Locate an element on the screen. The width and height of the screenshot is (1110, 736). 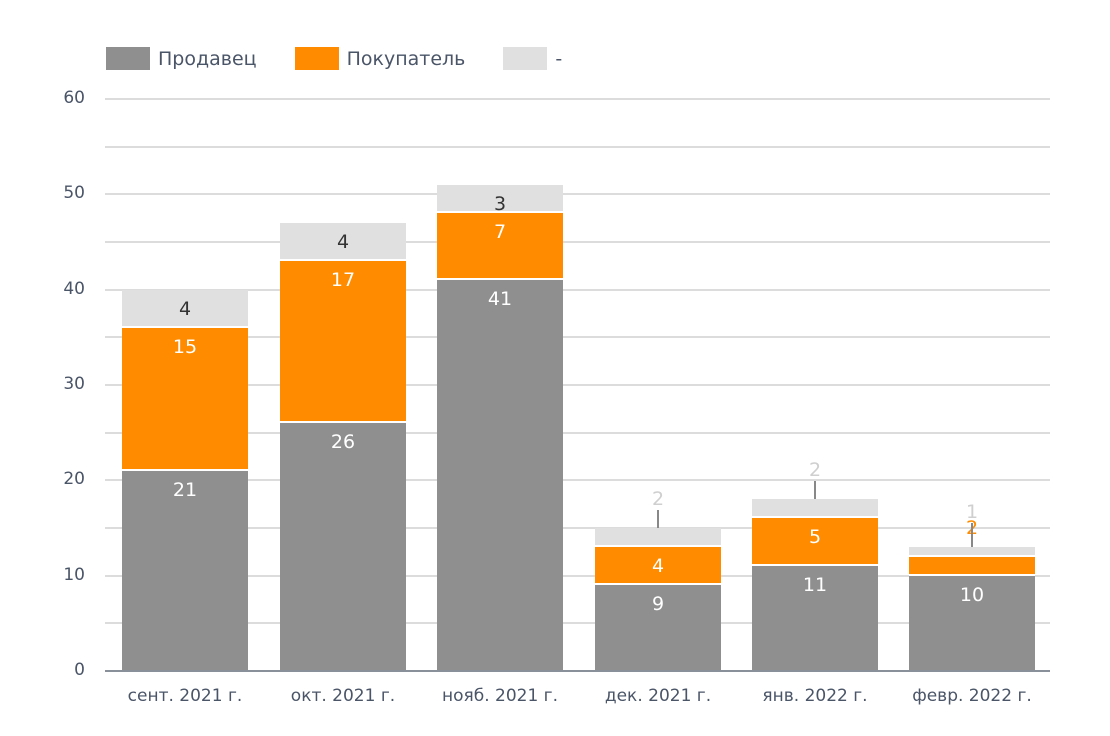
bar-value-label: 5 is located at coordinates (815, 537).